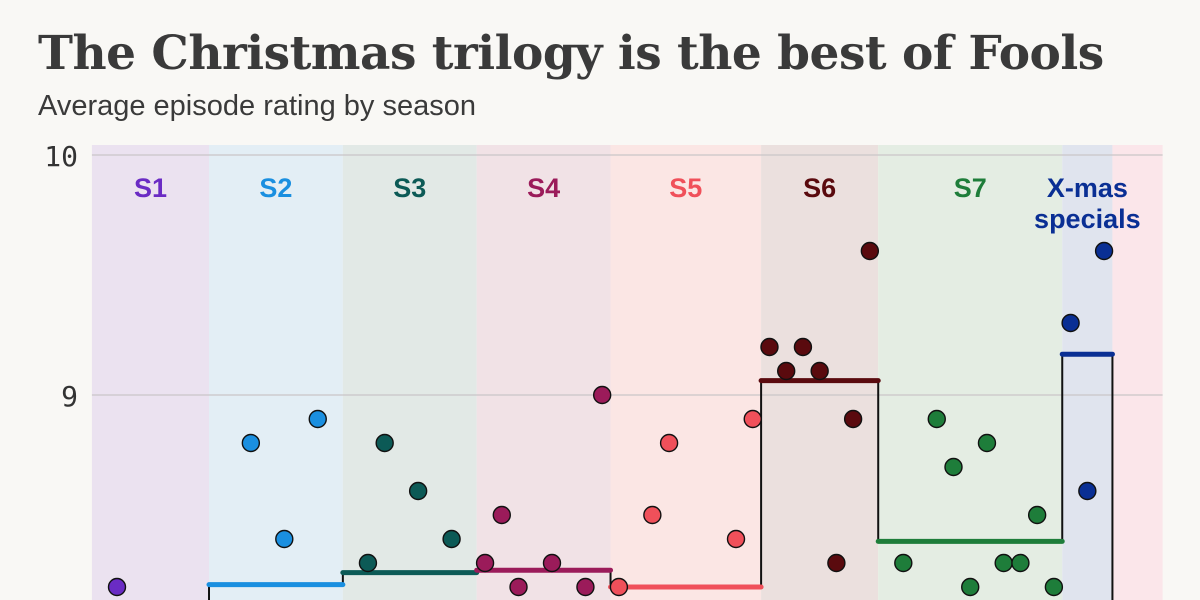 This screenshot has height=600, width=1200. Describe the element at coordinates (257, 106) in the screenshot. I see `chart-subtitle: Average episode rating by season` at that location.